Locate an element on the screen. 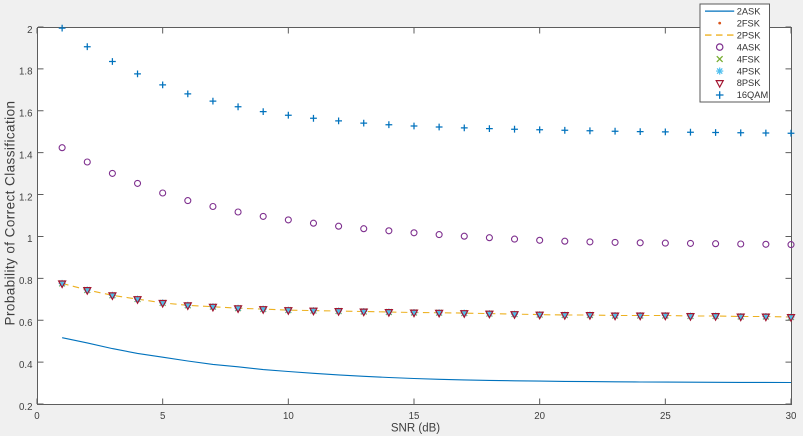 The height and width of the screenshot is (436, 803). svg-text: 16QAM is located at coordinates (753, 95).